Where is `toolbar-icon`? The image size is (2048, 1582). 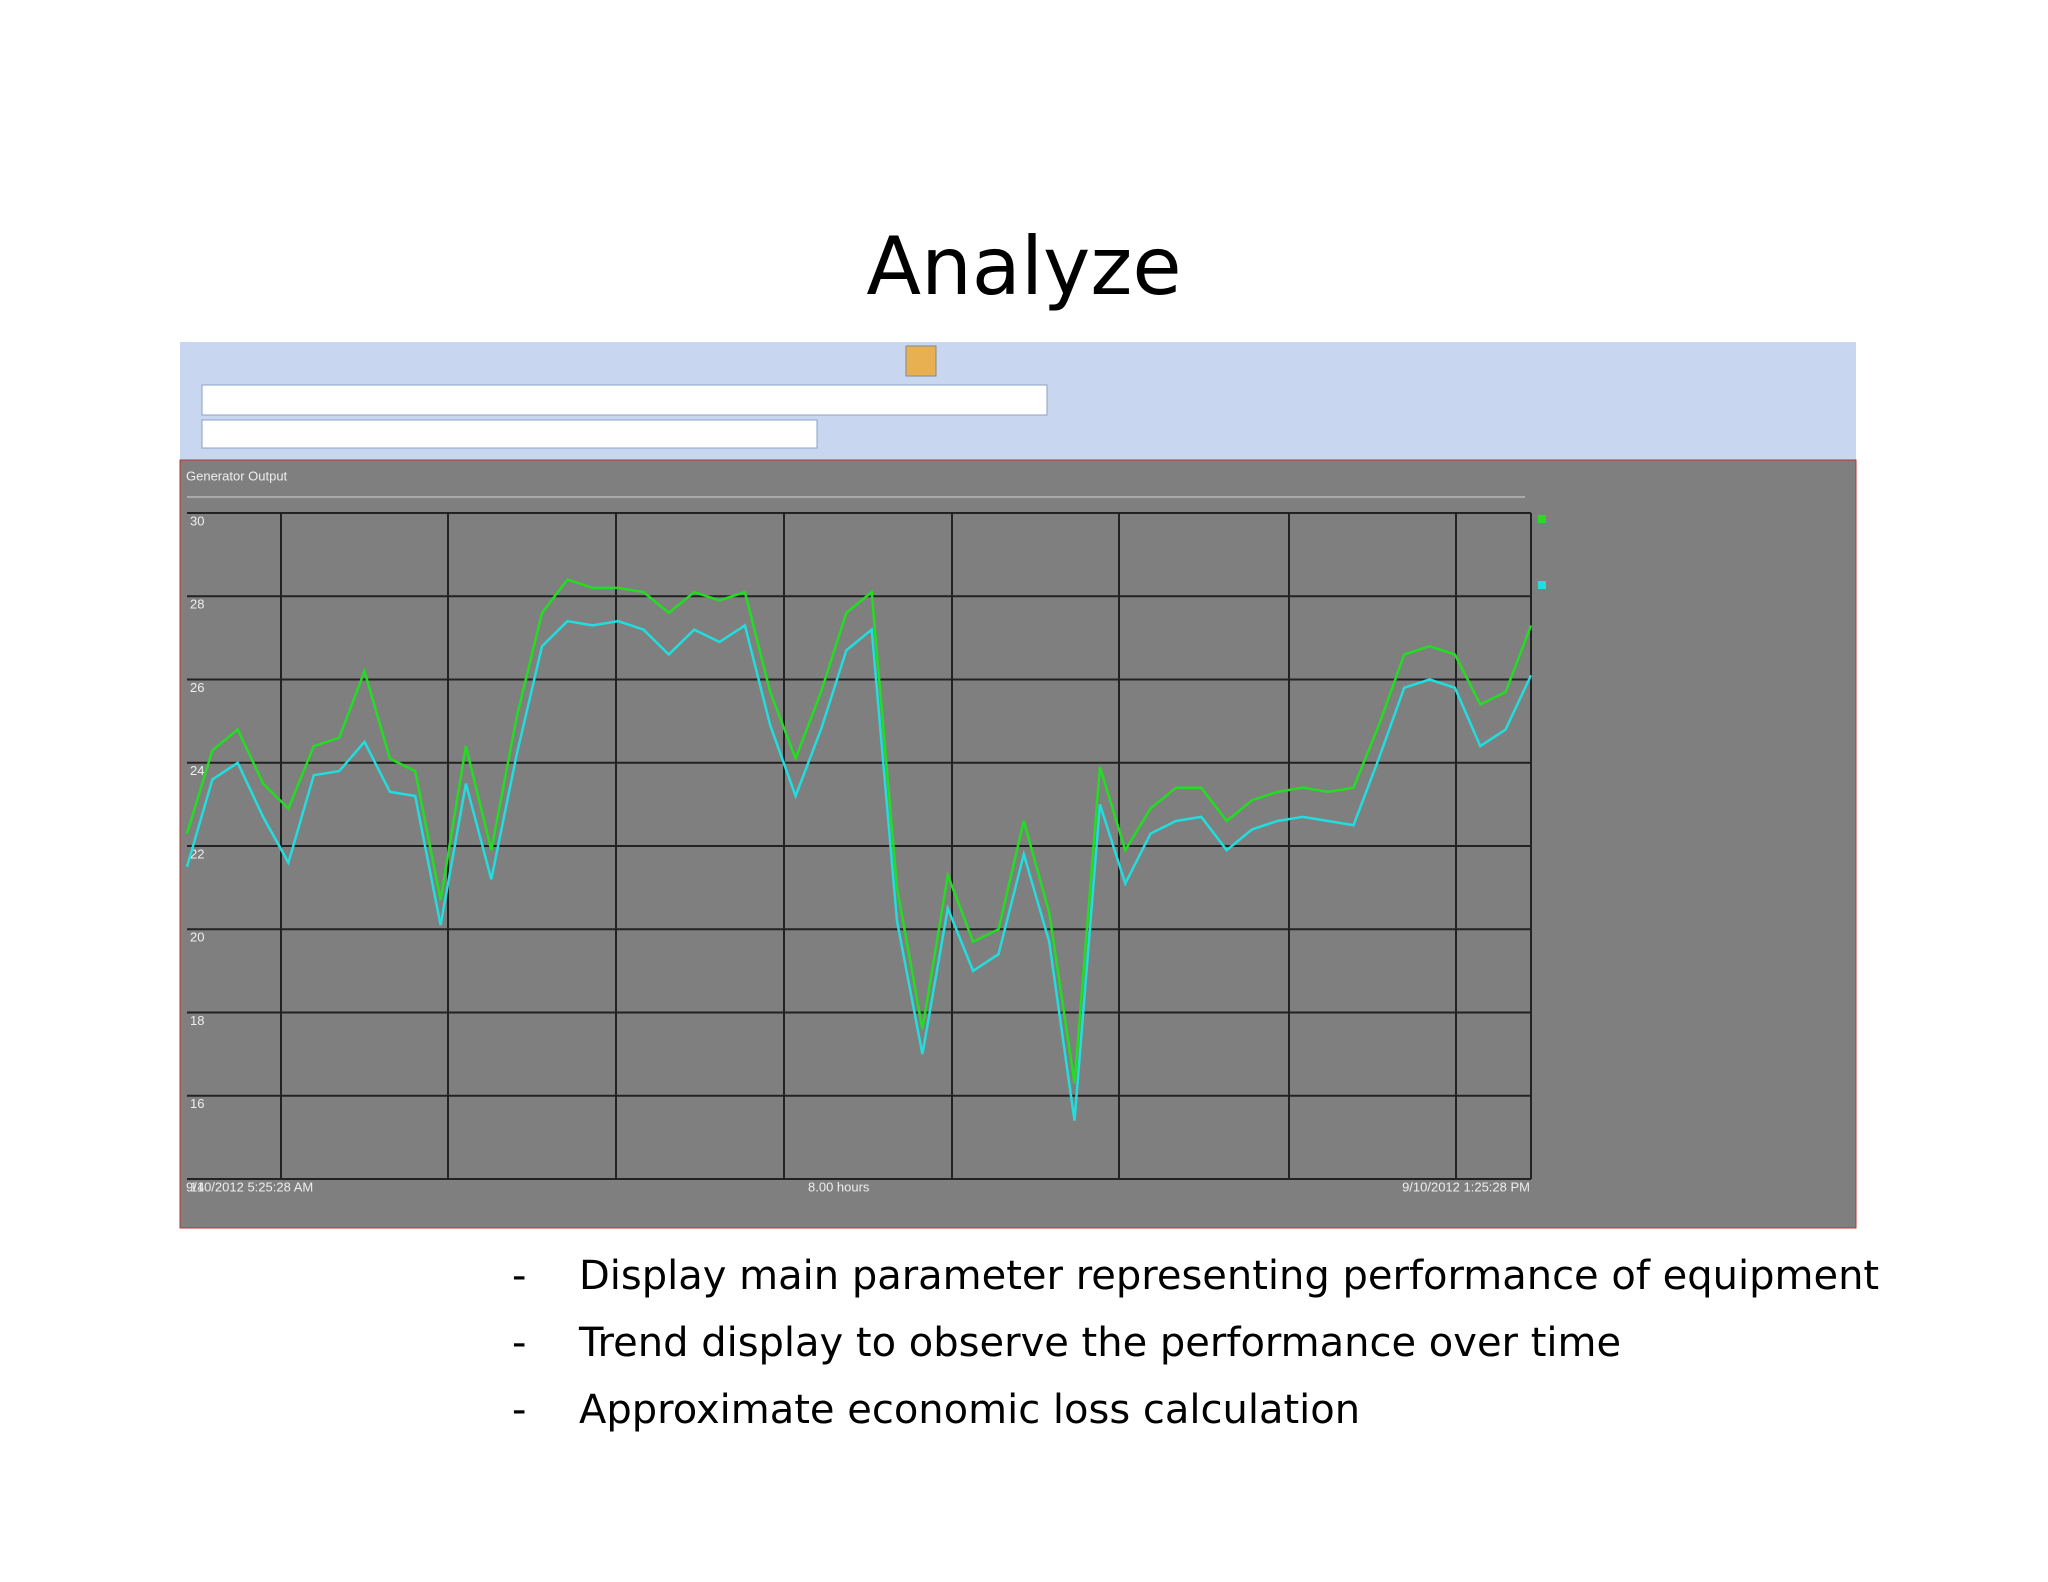
toolbar-icon is located at coordinates (921, 361).